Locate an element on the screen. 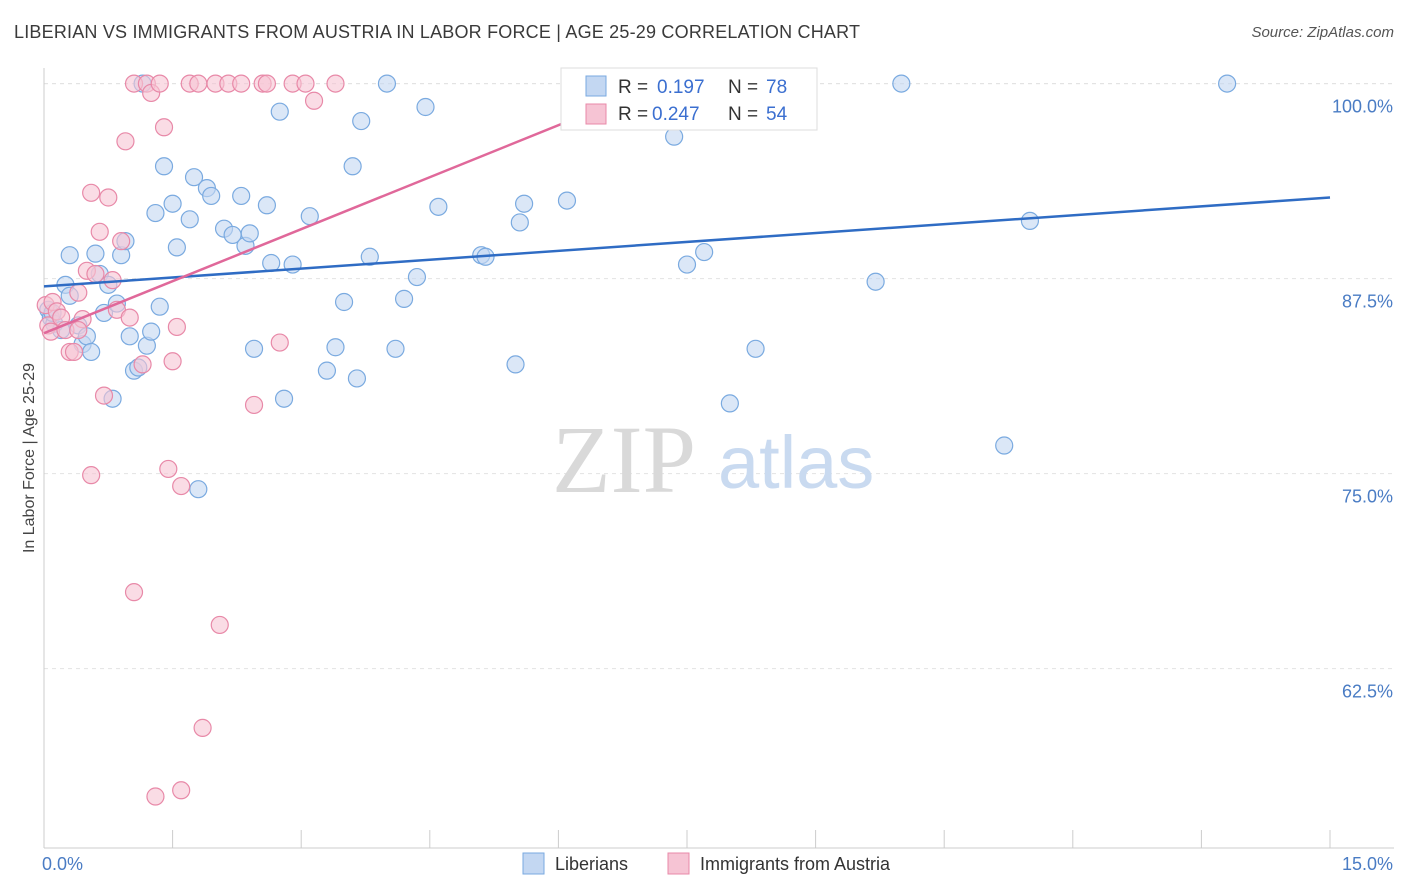  watermark-zip: ZIP is located at coordinates (624, 459).